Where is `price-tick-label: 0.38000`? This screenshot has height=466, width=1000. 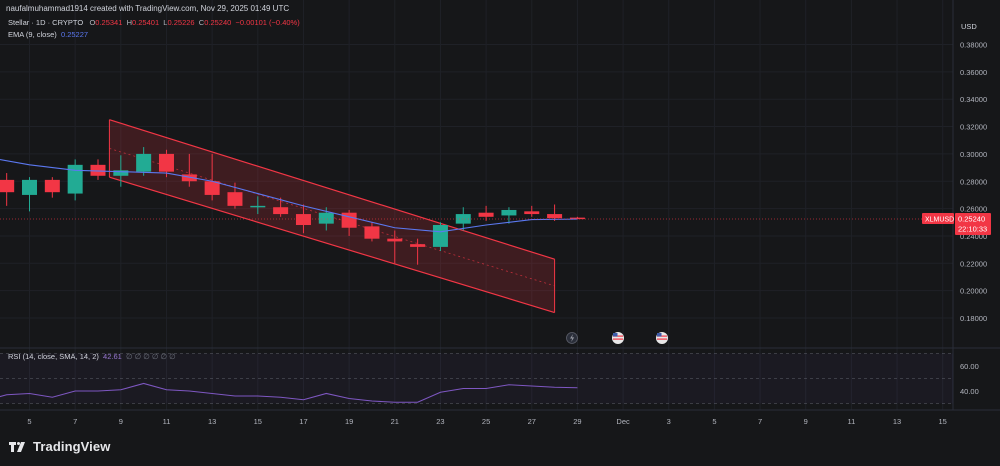 price-tick-label: 0.38000 is located at coordinates (973, 45).